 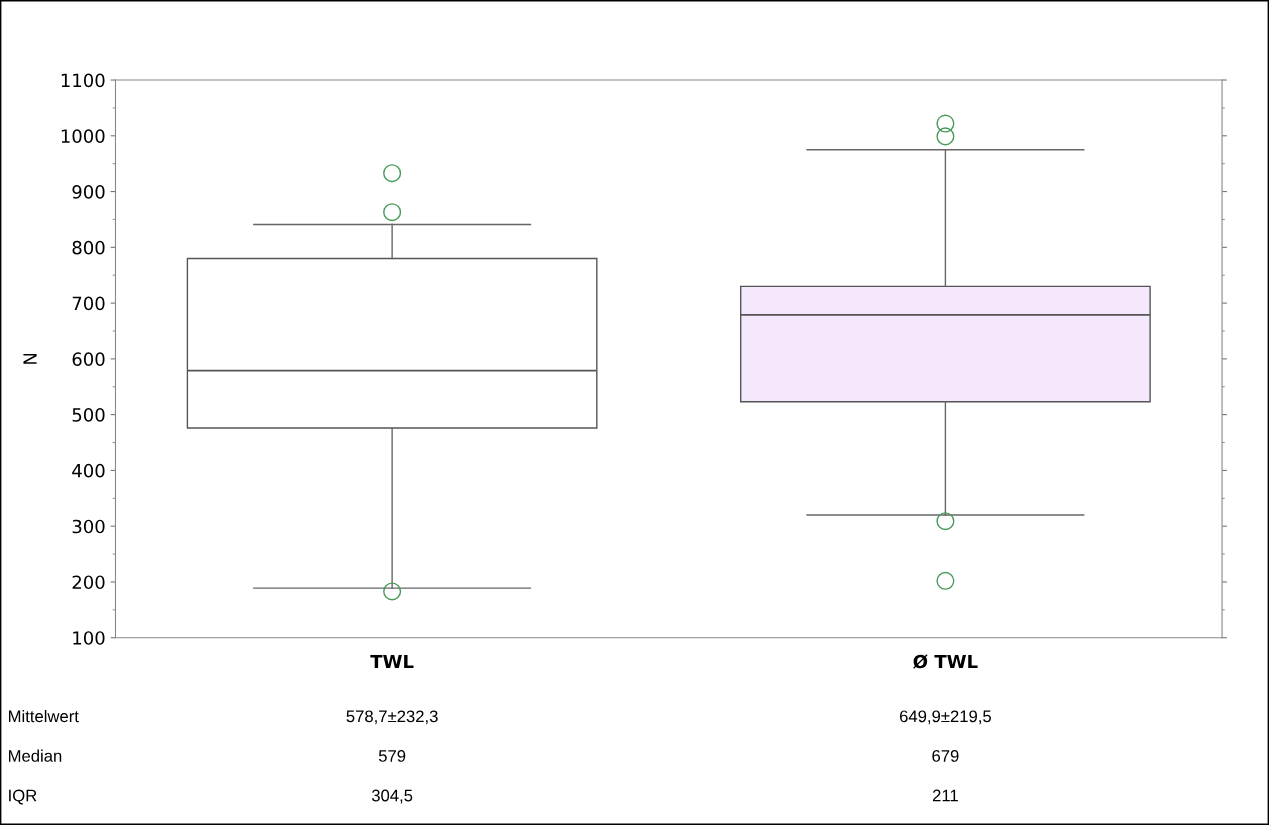 I want to click on text: 304,5, so click(x=392, y=796).